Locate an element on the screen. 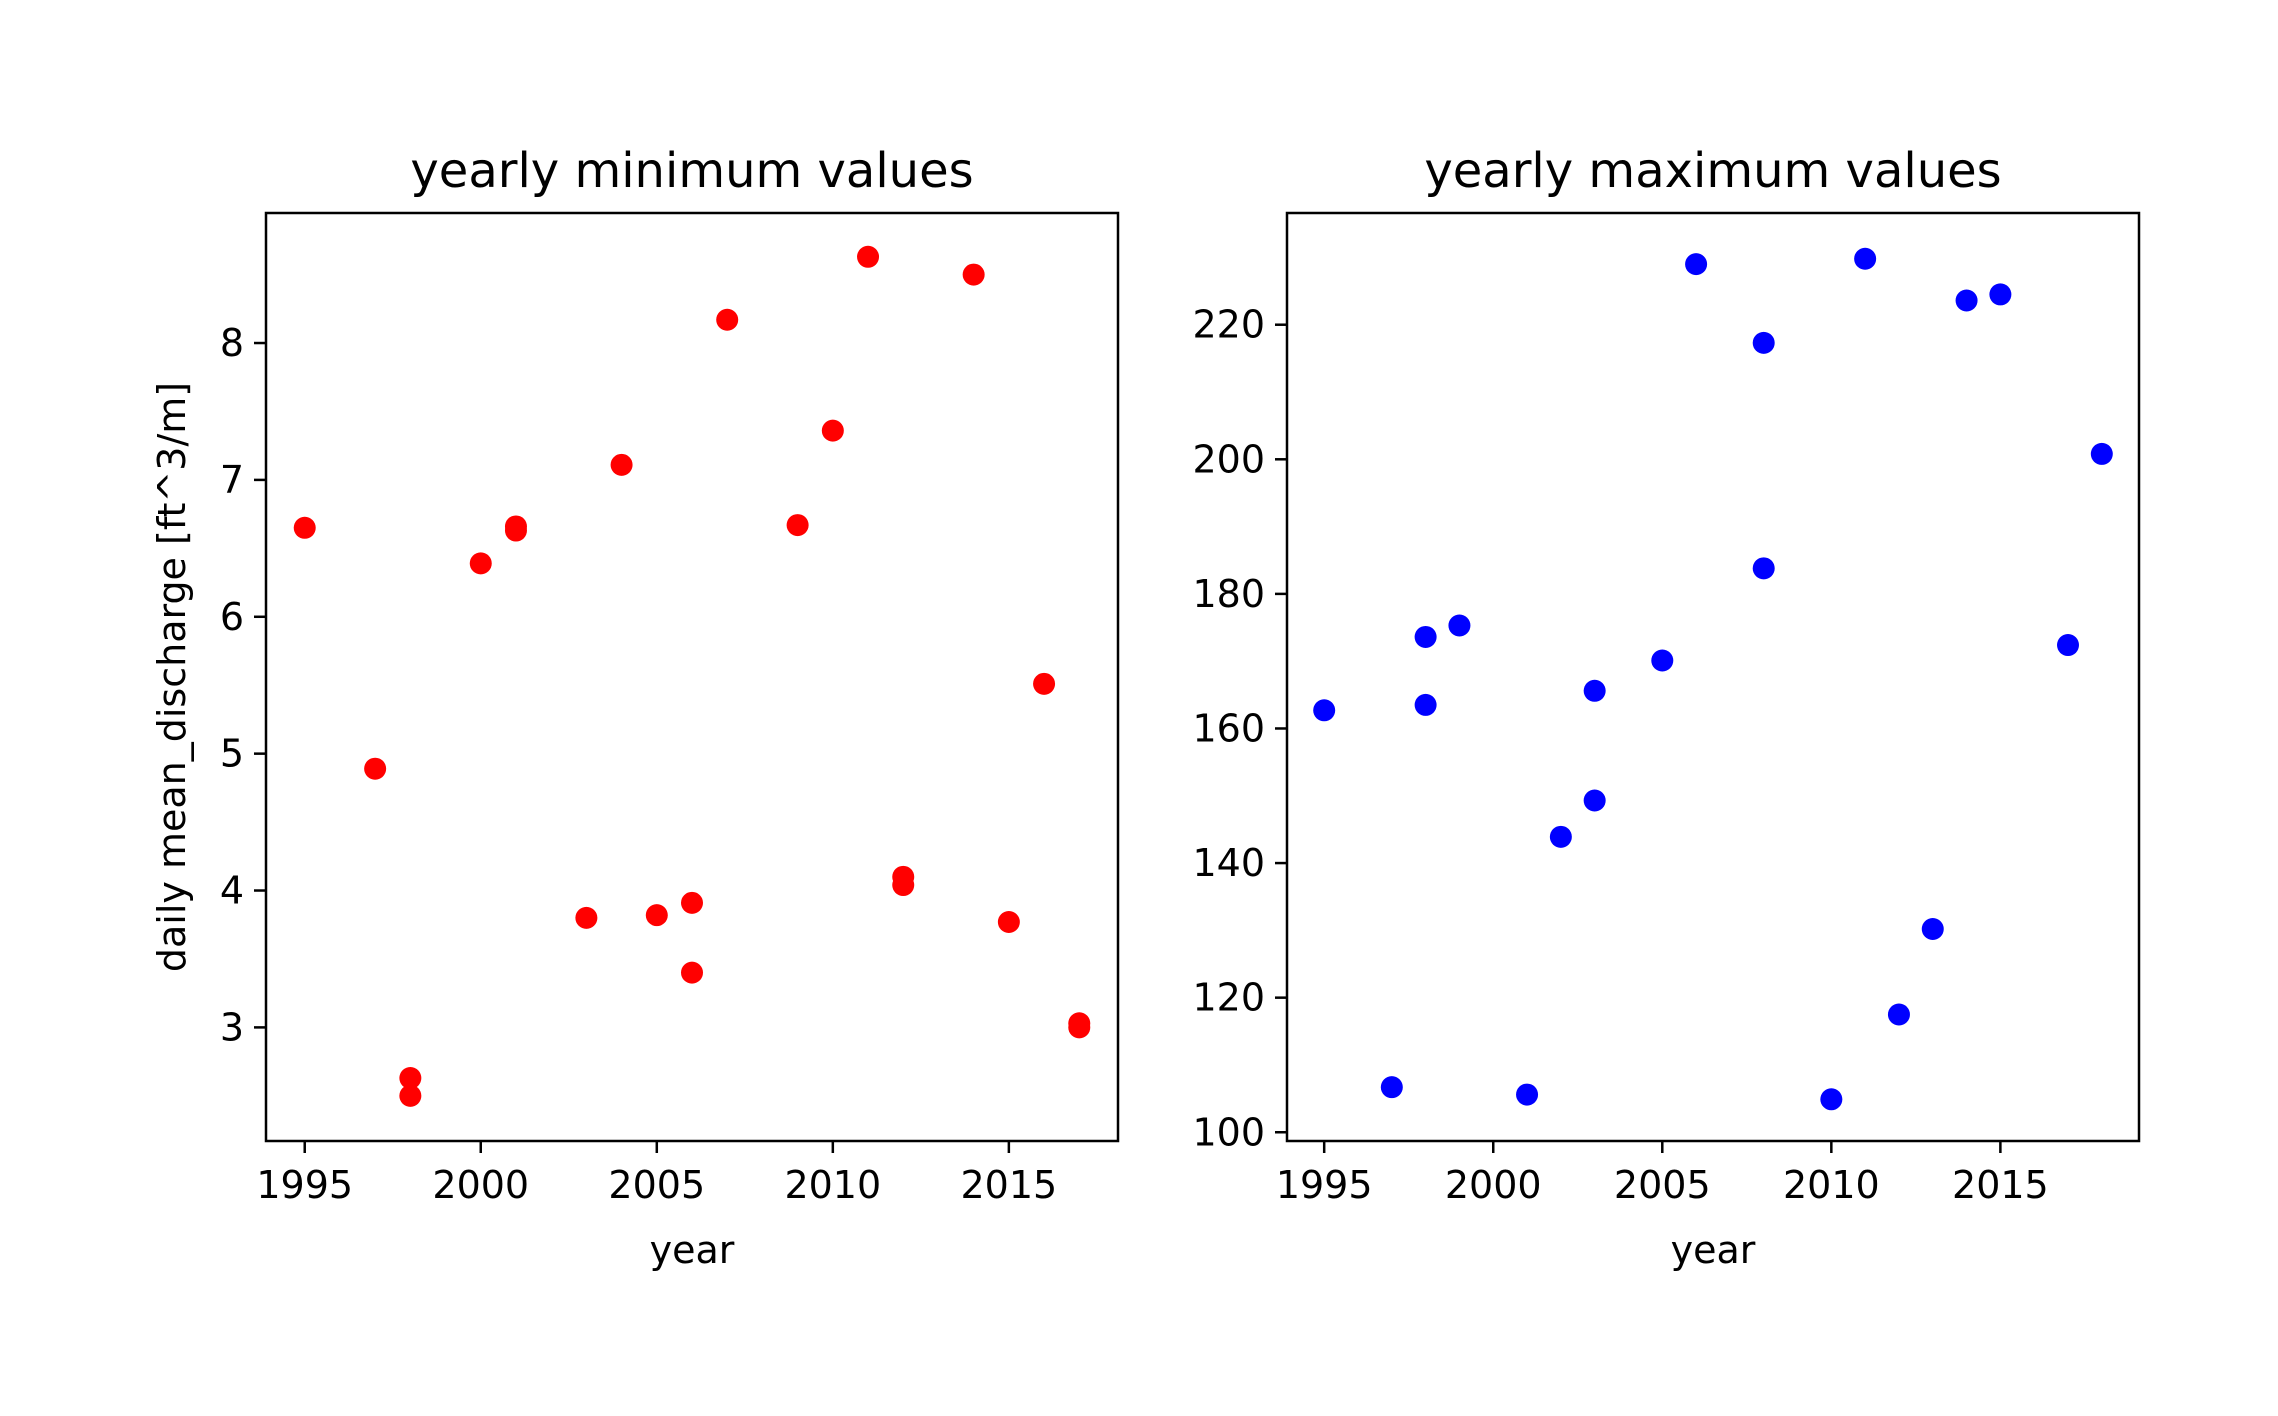  max-x-tick-label: 2015 is located at coordinates (2000, 1185).